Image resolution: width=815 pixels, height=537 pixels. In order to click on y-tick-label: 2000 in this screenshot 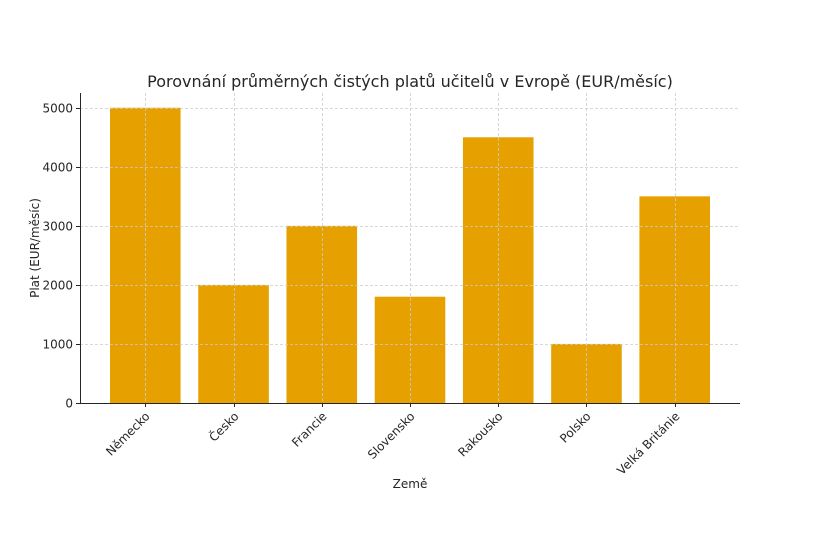, I will do `click(57, 286)`.